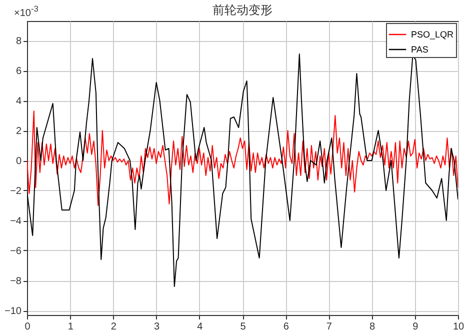 The height and width of the screenshot is (335, 474). I want to click on y-tick-label: 2, so click(19, 131).